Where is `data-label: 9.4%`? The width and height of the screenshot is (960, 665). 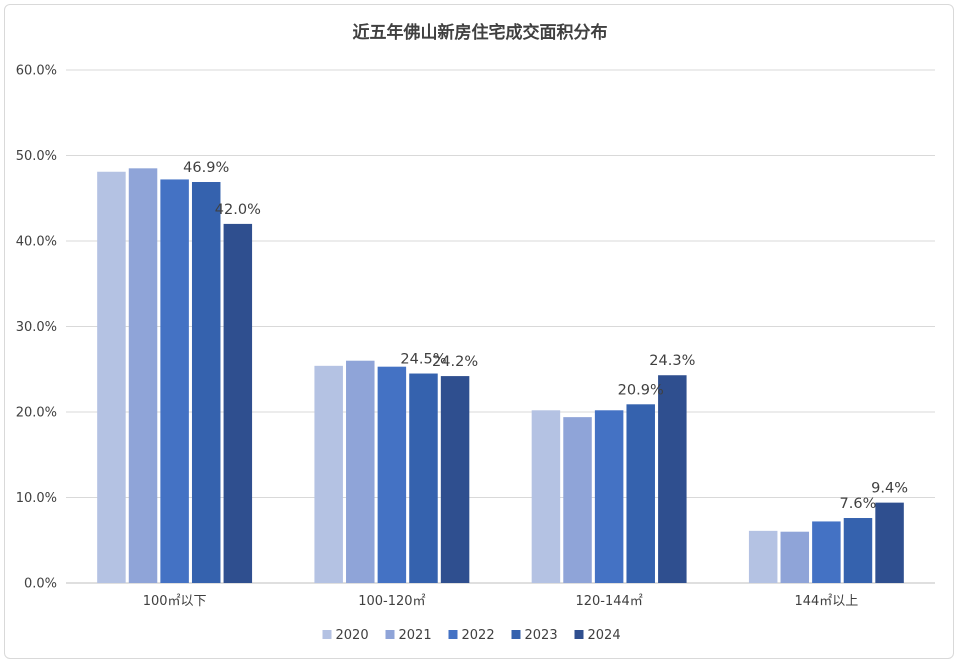
data-label: 9.4% is located at coordinates (889, 489).